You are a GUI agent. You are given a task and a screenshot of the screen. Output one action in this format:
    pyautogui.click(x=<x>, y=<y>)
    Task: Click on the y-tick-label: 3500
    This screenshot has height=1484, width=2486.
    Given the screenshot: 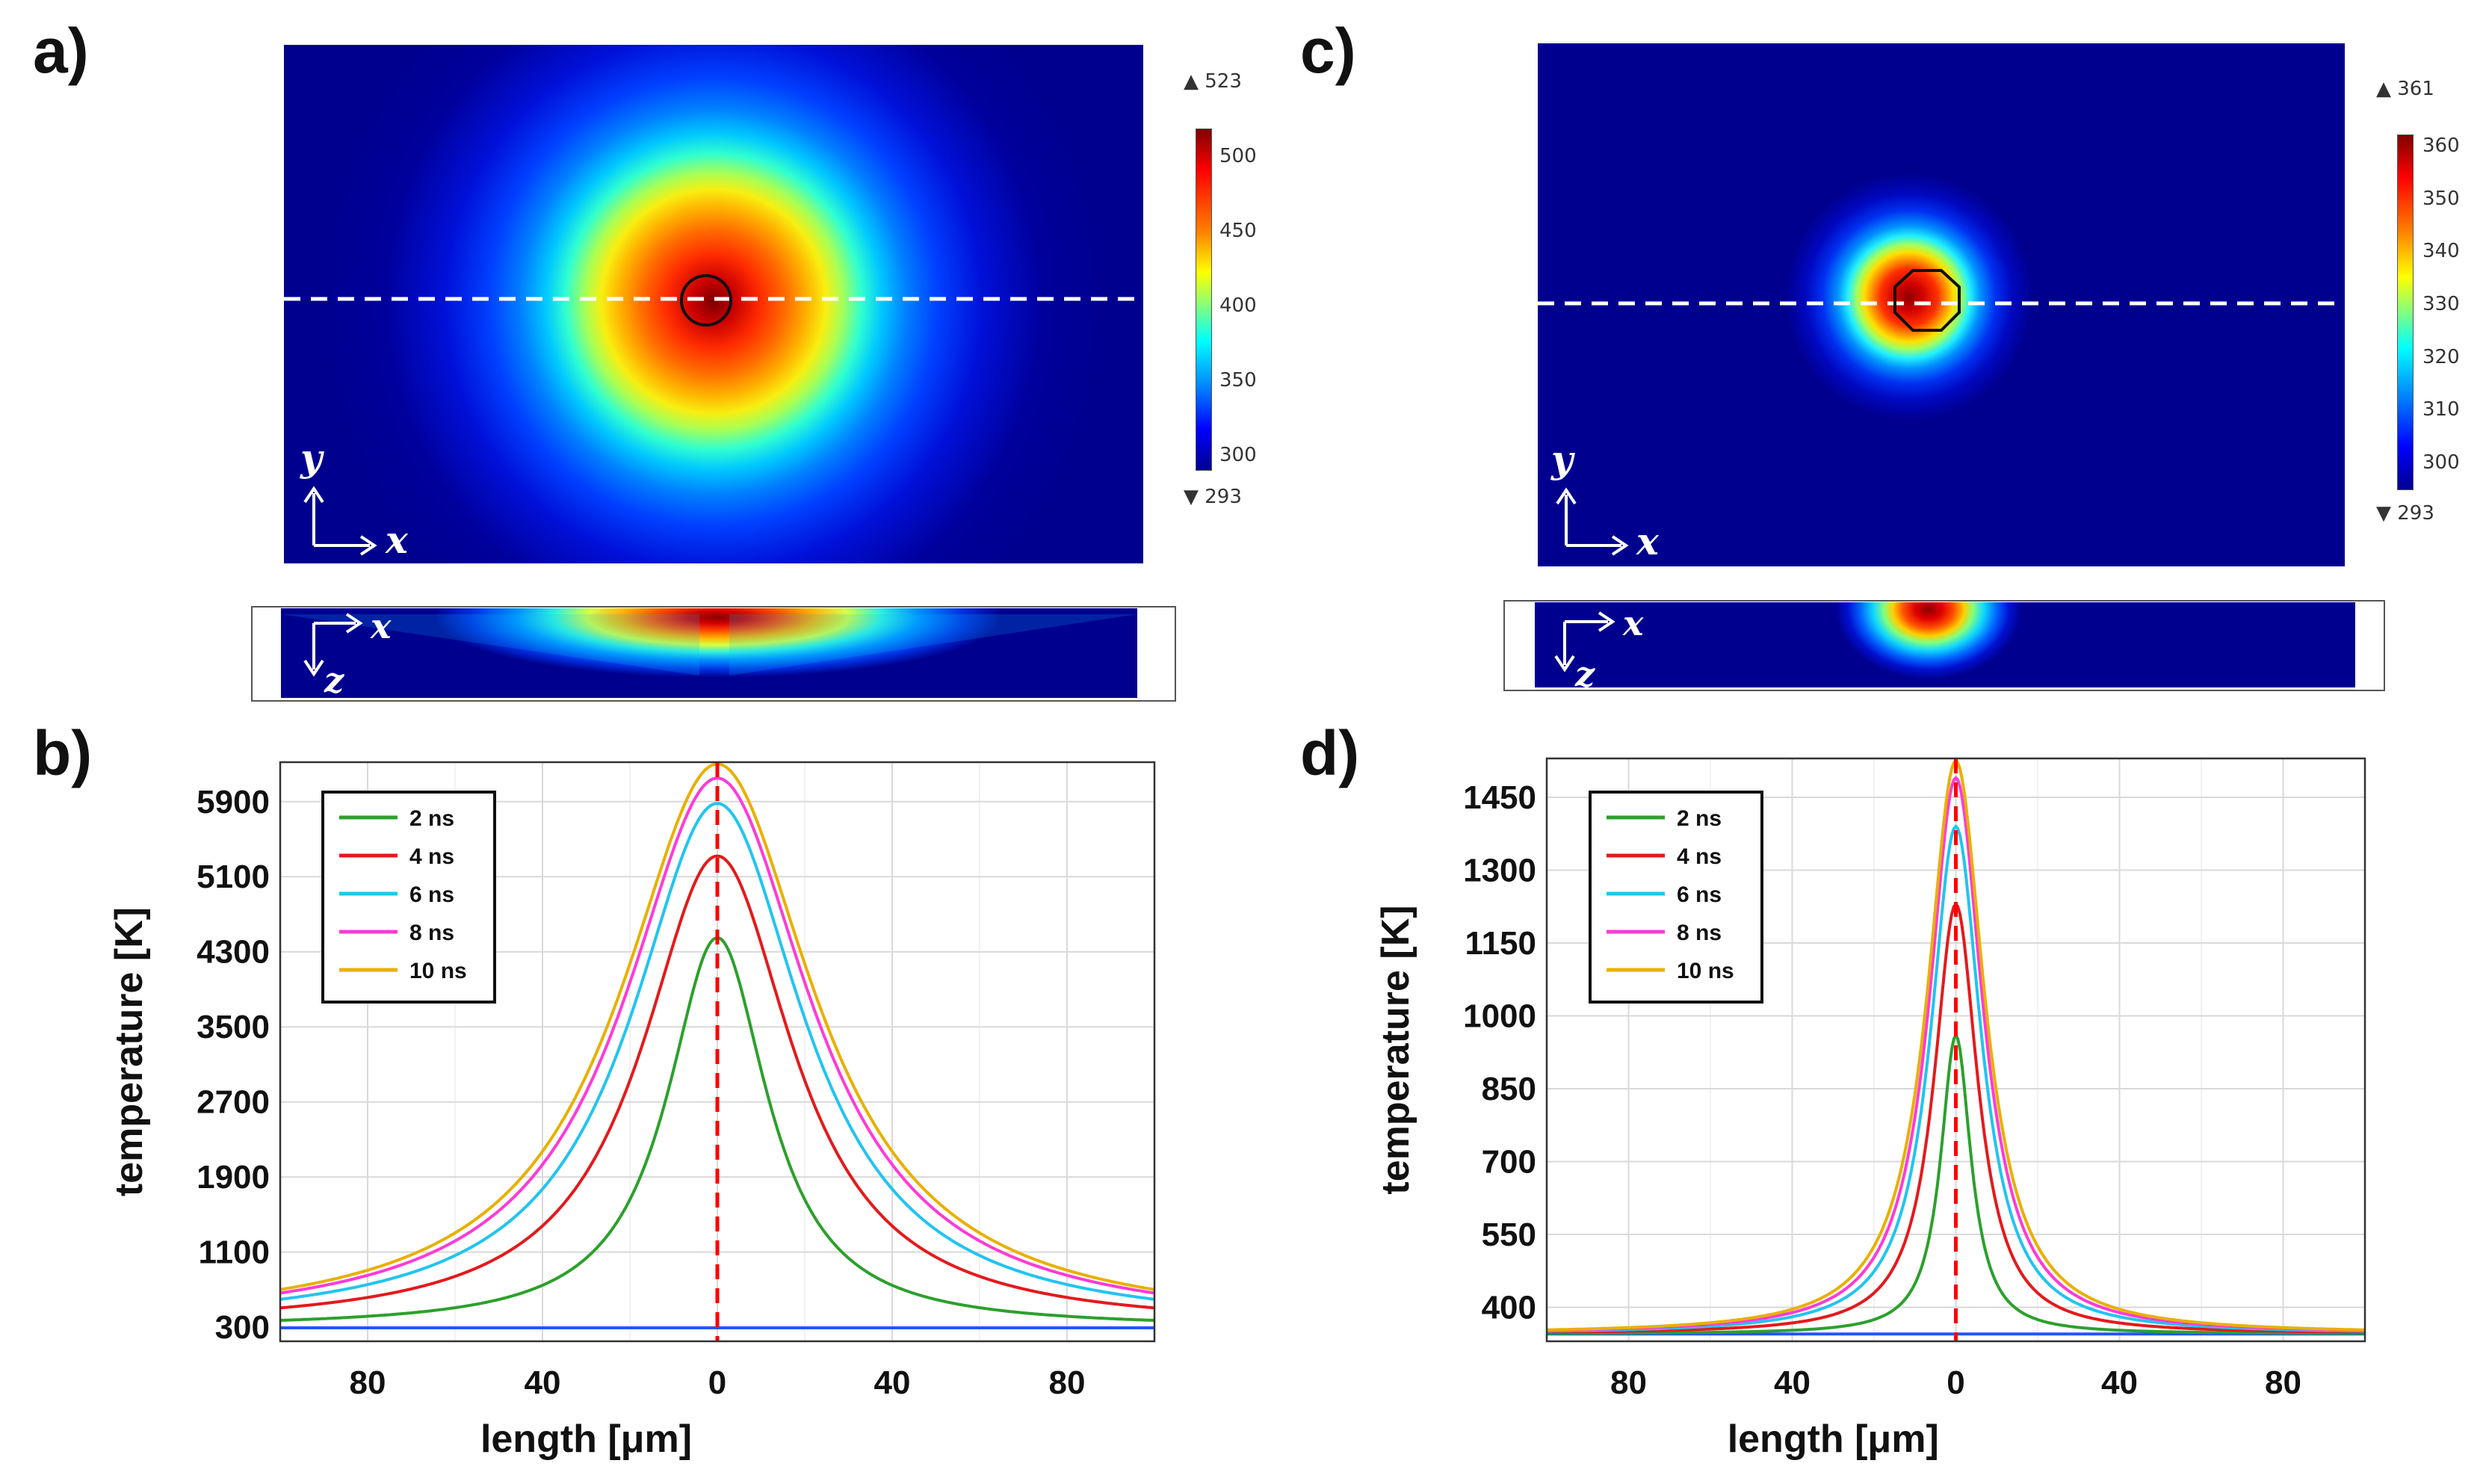 What is the action you would take?
    pyautogui.click(x=233, y=1027)
    